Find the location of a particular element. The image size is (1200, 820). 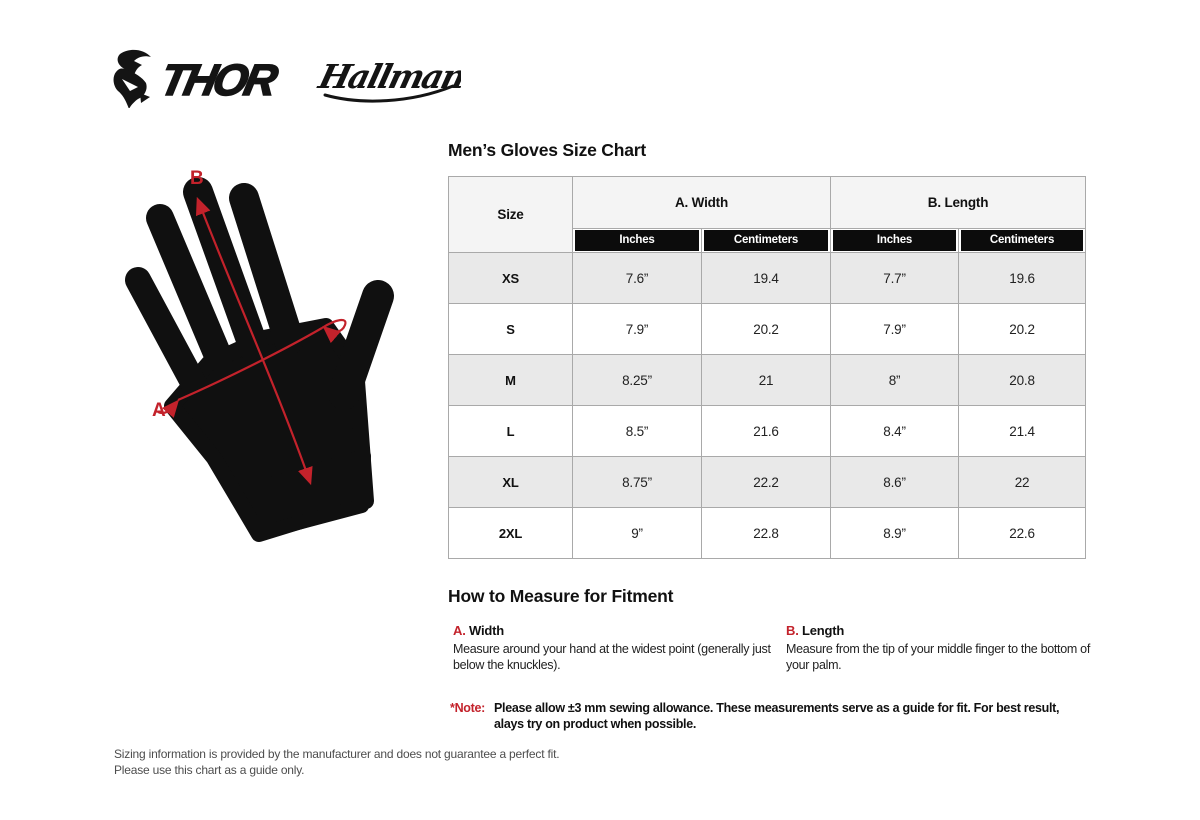

thor-logo: THOR is located at coordinates (198, 78).